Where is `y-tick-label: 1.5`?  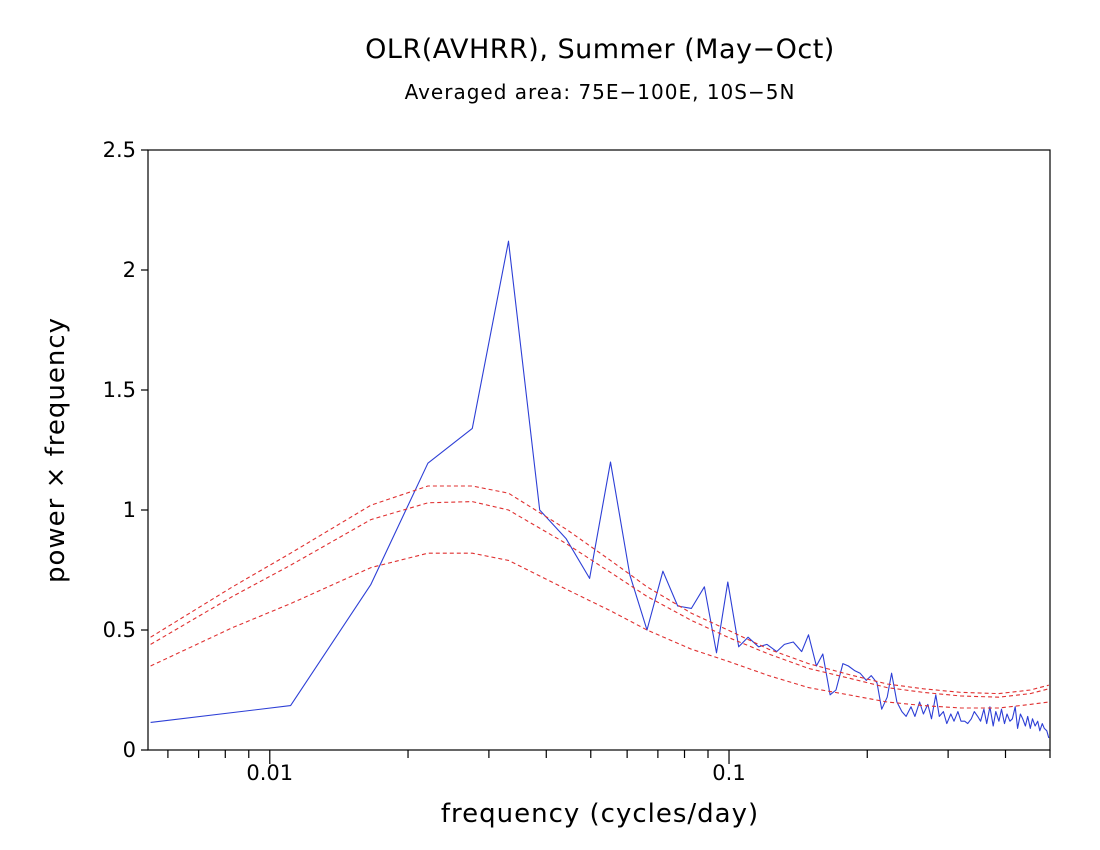 y-tick-label: 1.5 is located at coordinates (119, 390).